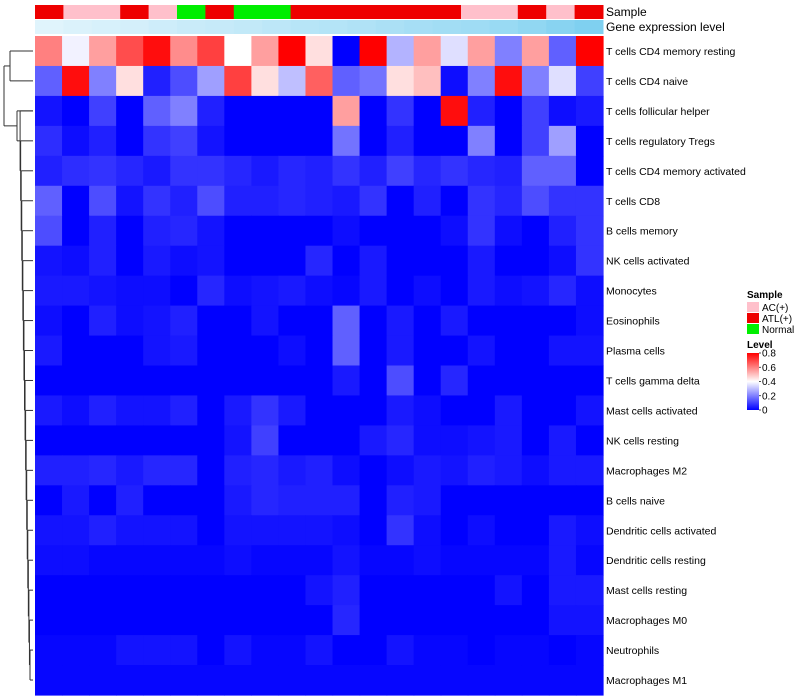 The image size is (800, 700). Describe the element at coordinates (676, 172) in the screenshot. I see `row-label: T cells CD4 memory activated` at that location.